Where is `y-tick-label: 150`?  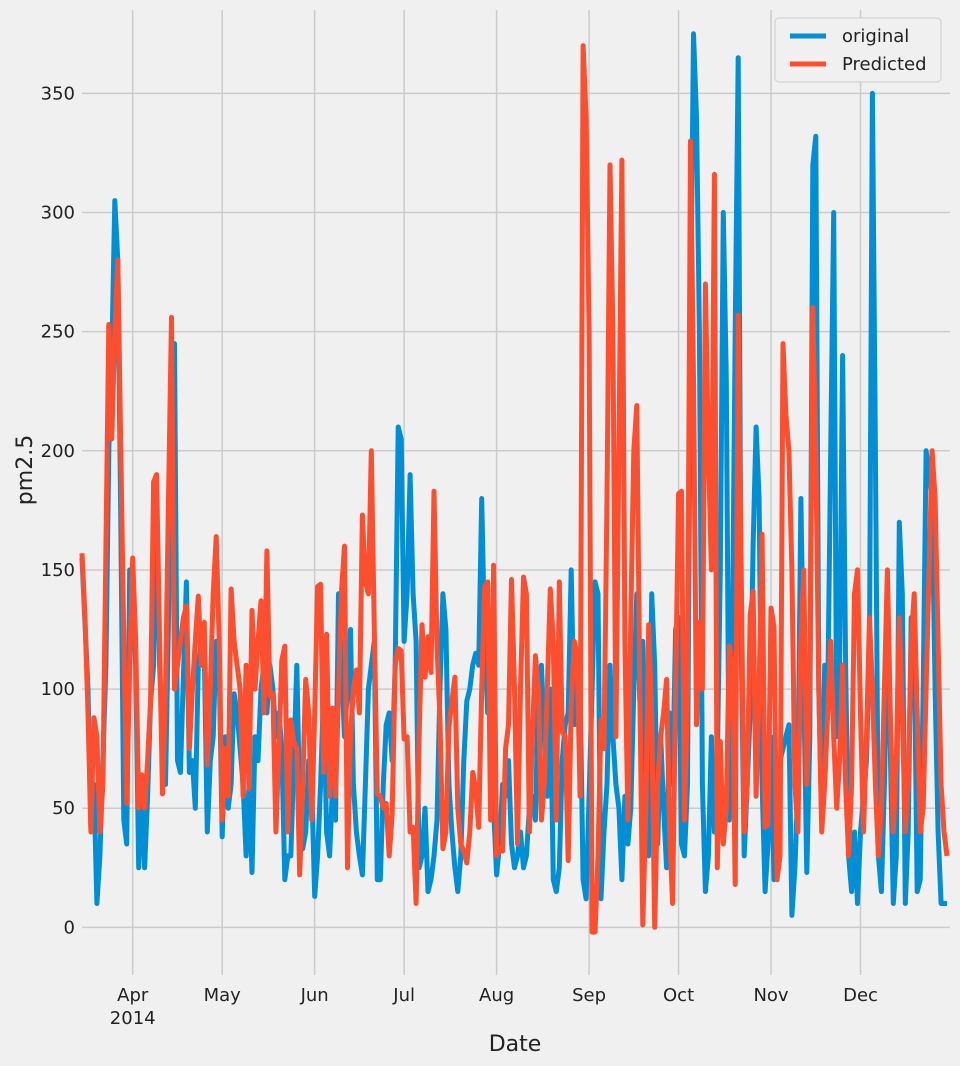
y-tick-label: 150 is located at coordinates (58, 570).